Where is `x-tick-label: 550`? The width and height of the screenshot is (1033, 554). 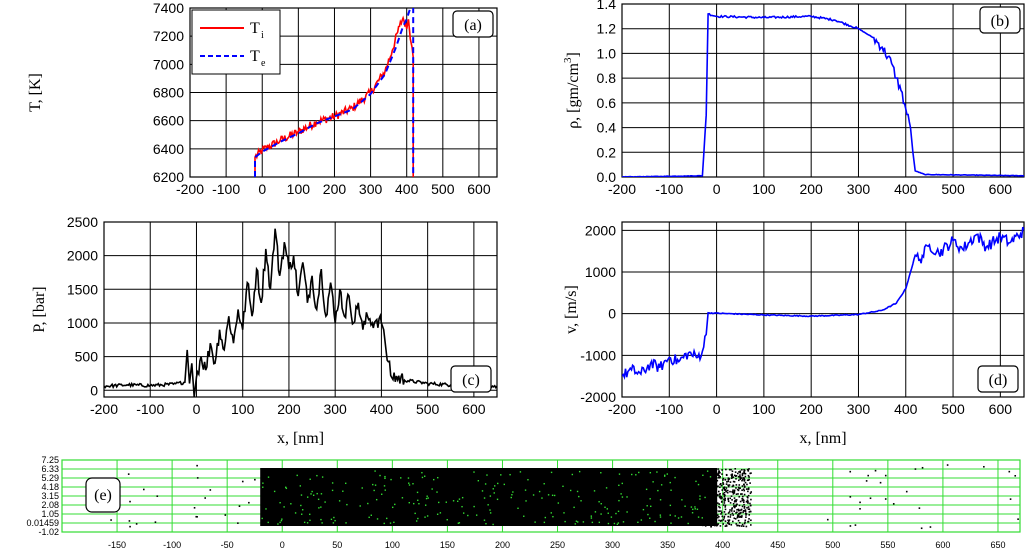 x-tick-label: 550 is located at coordinates (887, 545).